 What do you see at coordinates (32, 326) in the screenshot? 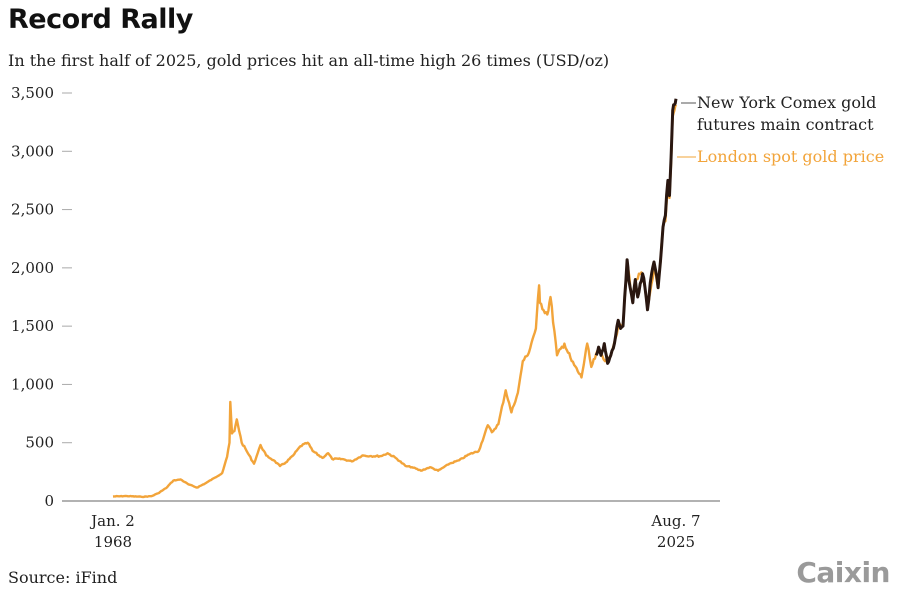
I see `y-tick-label: 1,500` at bounding box center [32, 326].